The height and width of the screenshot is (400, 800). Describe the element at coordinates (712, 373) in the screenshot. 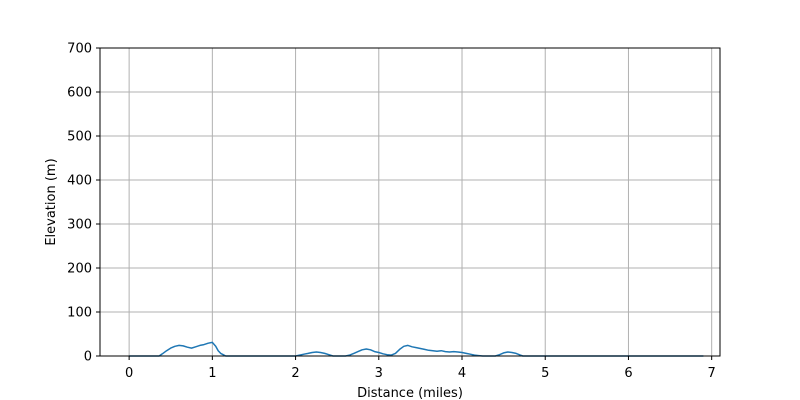

I see `x-tick-label: 7` at that location.